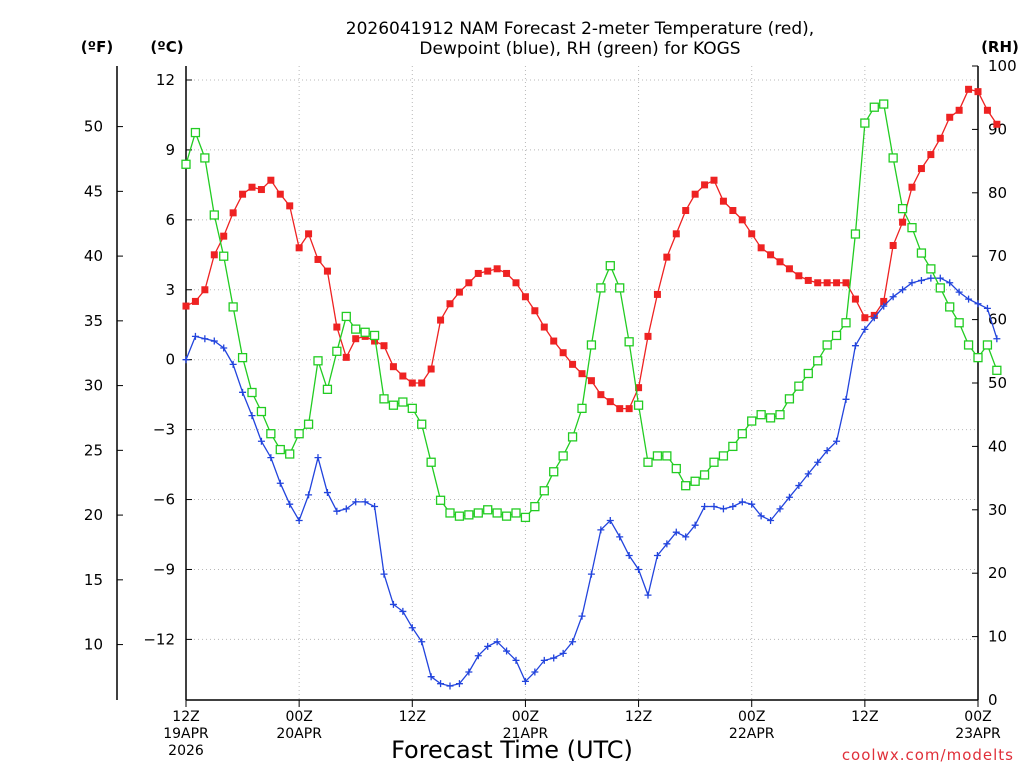 Image resolution: width=1024 pixels, height=768 pixels. Describe the element at coordinates (93, 645) in the screenshot. I see `fahrenheit-tick-label: 10` at that location.